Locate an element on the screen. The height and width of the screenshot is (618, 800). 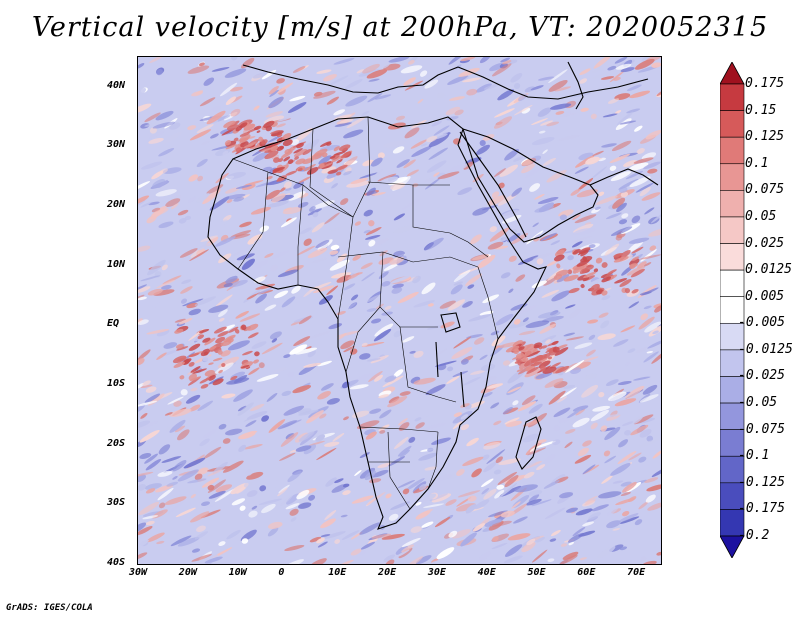
colorbar-bottom-arrow is located at coordinates (732, 546).